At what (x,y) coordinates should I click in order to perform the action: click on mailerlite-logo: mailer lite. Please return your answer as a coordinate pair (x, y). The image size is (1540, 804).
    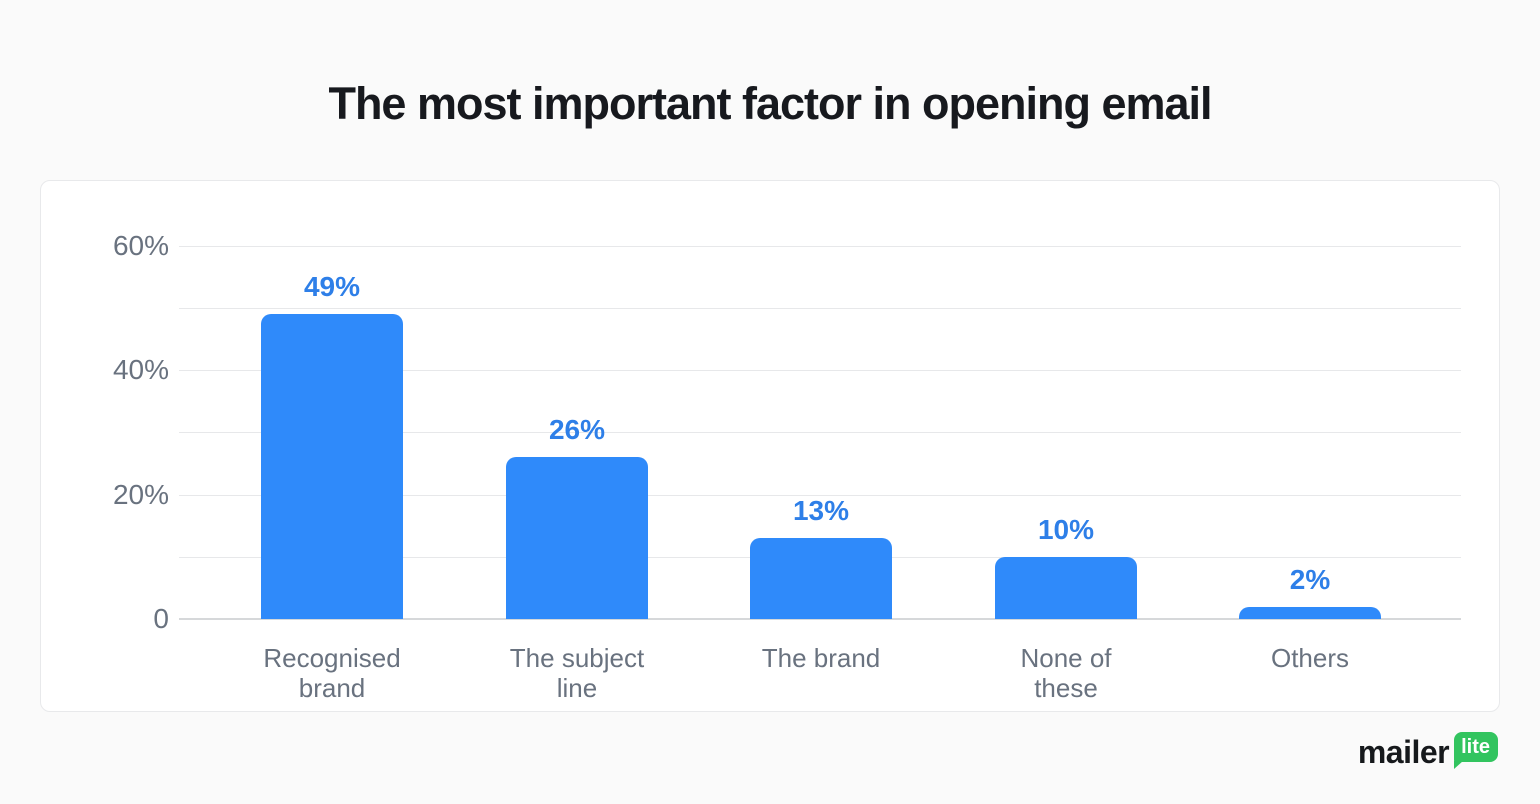
    Looking at the image, I should click on (1427, 751).